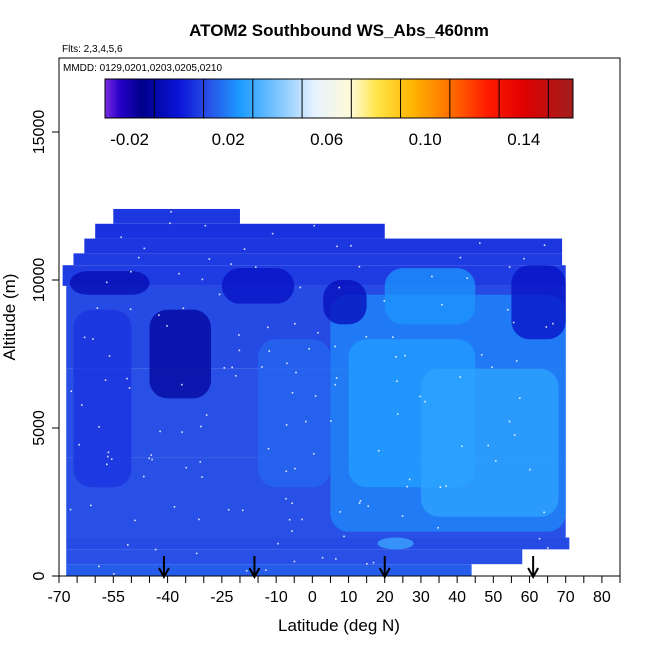 This screenshot has width=650, height=650. I want to click on flight-arrow, so click(254, 568).